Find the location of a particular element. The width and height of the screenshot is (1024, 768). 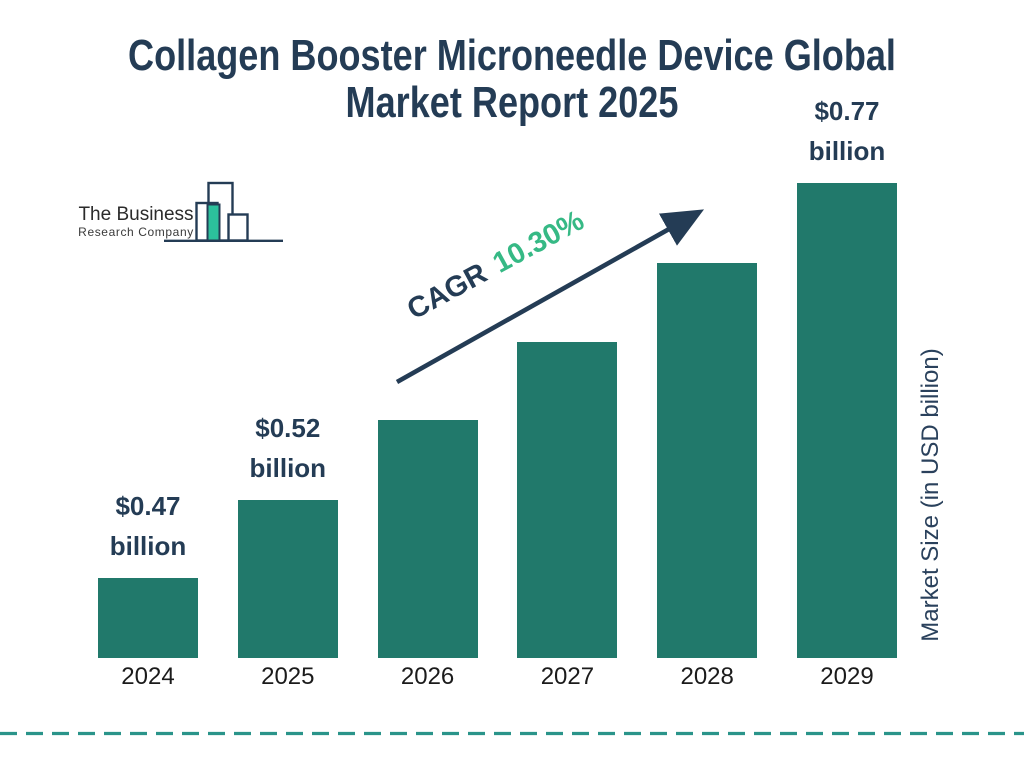

value-label-2024: $0.47 billion is located at coordinates (148, 526).